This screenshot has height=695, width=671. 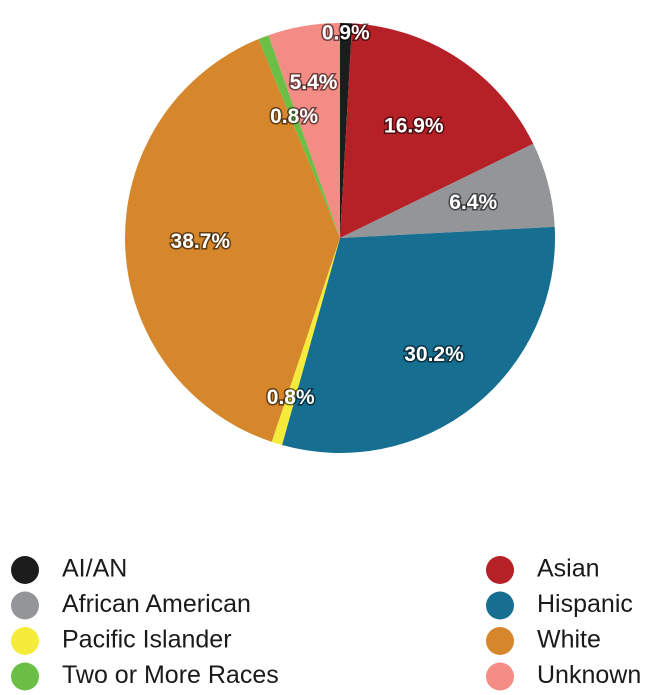 What do you see at coordinates (201, 241) in the screenshot?
I see `slice-label: 38.7%` at bounding box center [201, 241].